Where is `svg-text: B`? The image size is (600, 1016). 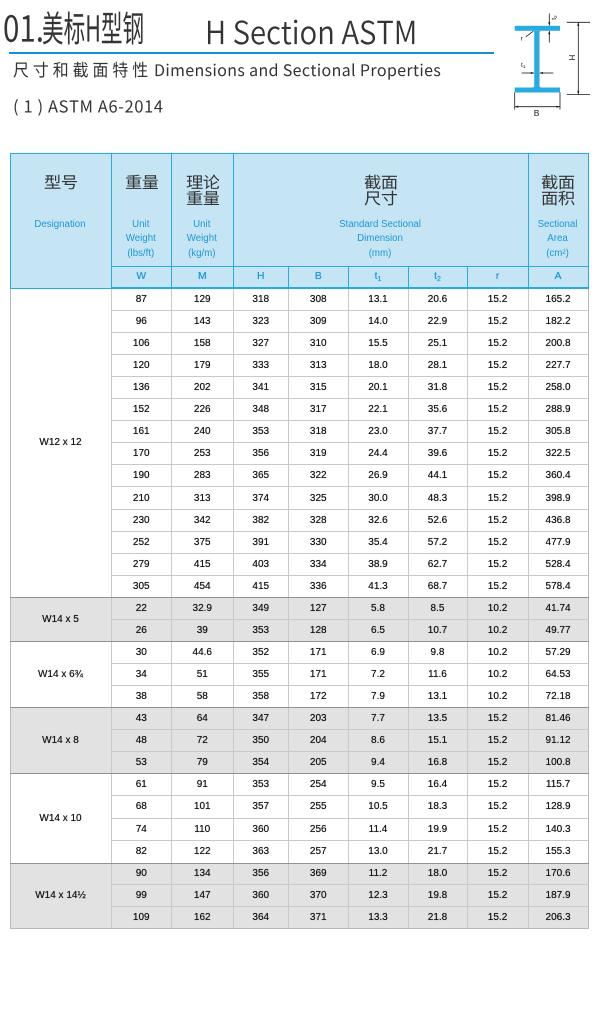 svg-text: B is located at coordinates (537, 113).